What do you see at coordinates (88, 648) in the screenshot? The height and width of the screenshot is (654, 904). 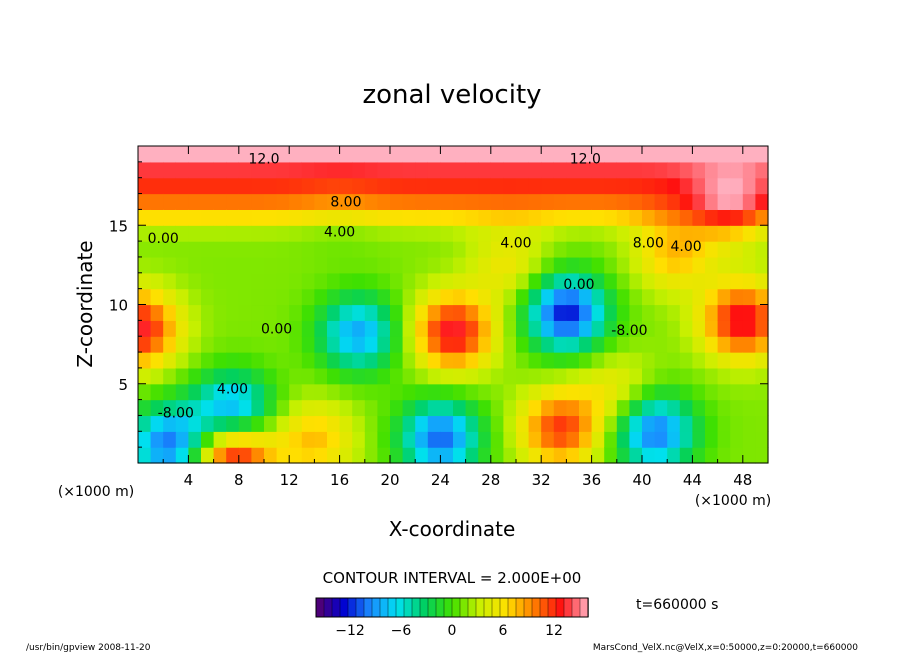 I see `footer-left: /usr/bin/gpview 2008-11-20` at bounding box center [88, 648].